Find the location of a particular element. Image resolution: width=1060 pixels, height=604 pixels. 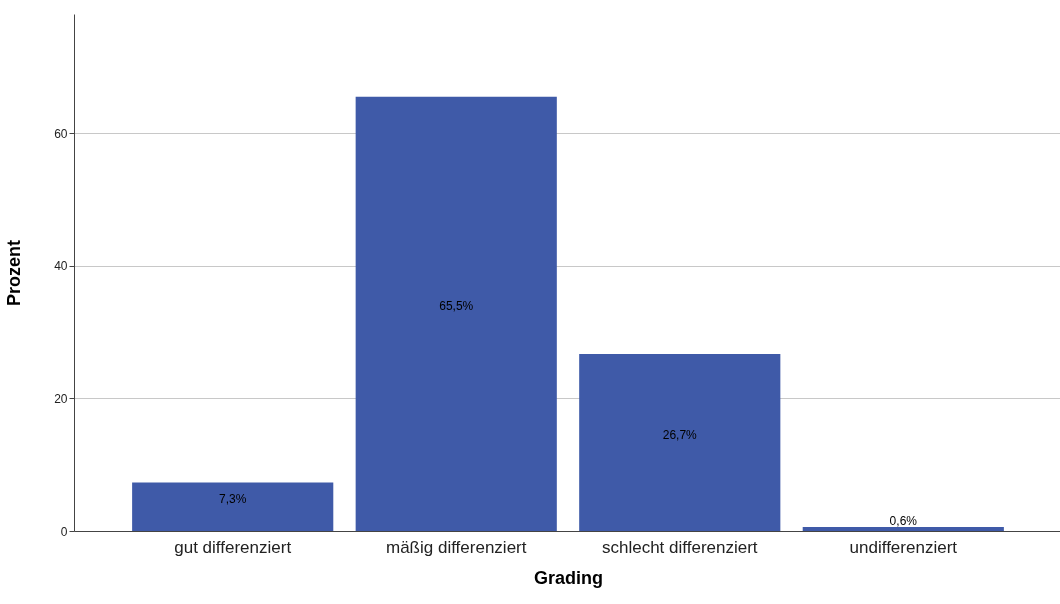

x-tick-label: mäßig differenziert is located at coordinates (456, 547).